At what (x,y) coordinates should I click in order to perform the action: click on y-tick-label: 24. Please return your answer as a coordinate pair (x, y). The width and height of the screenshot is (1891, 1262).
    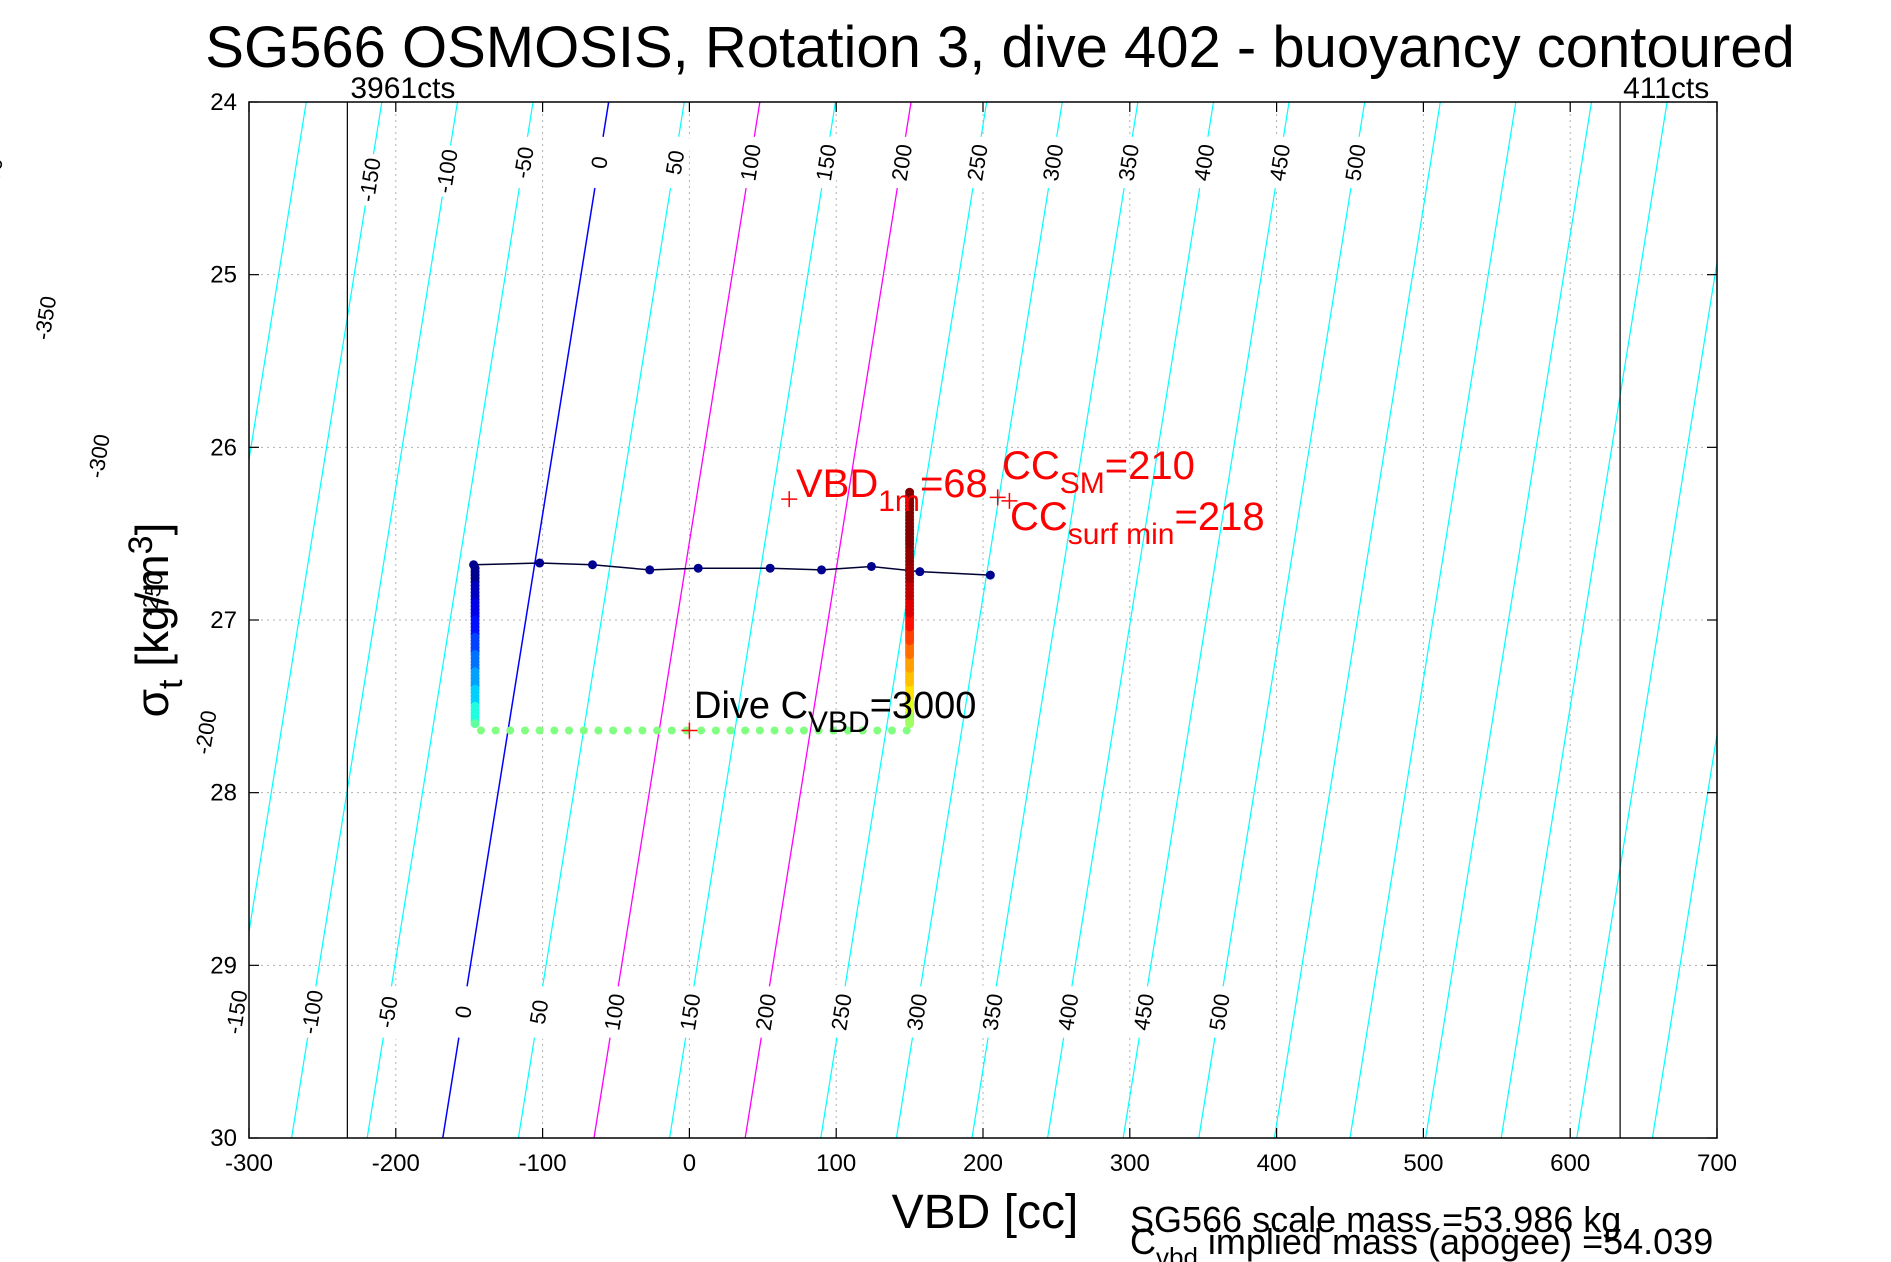
    Looking at the image, I should click on (223, 102).